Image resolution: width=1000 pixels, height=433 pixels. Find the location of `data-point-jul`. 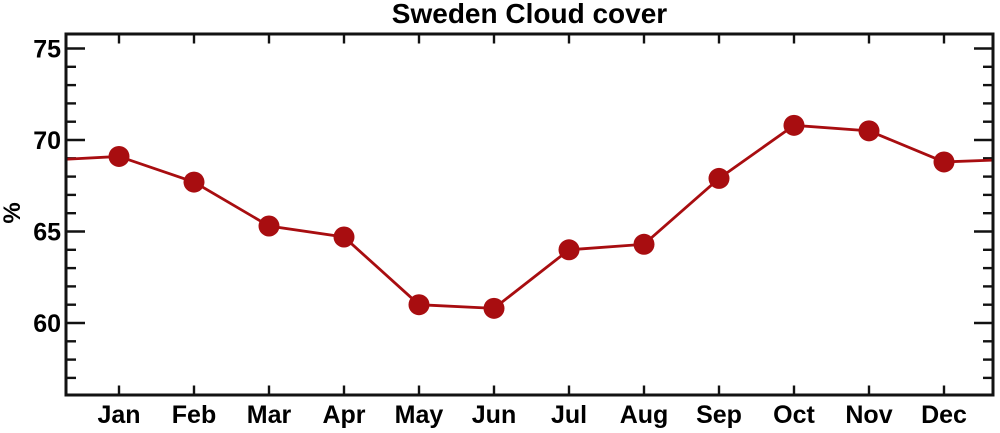

data-point-jul is located at coordinates (569, 250).